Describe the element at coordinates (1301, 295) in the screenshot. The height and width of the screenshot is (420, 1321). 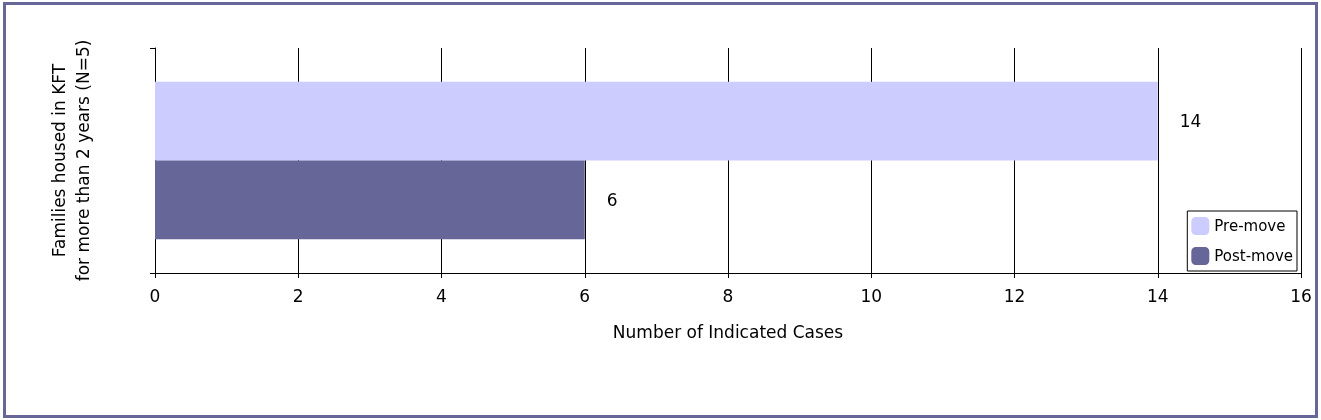
I see `x-tick-label: 16` at that location.